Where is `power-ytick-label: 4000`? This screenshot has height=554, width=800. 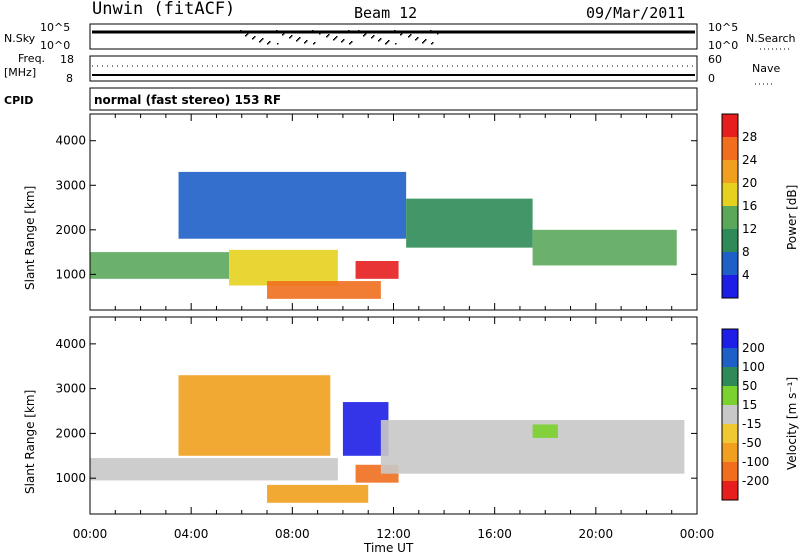 power-ytick-label: 4000 is located at coordinates (70, 141).